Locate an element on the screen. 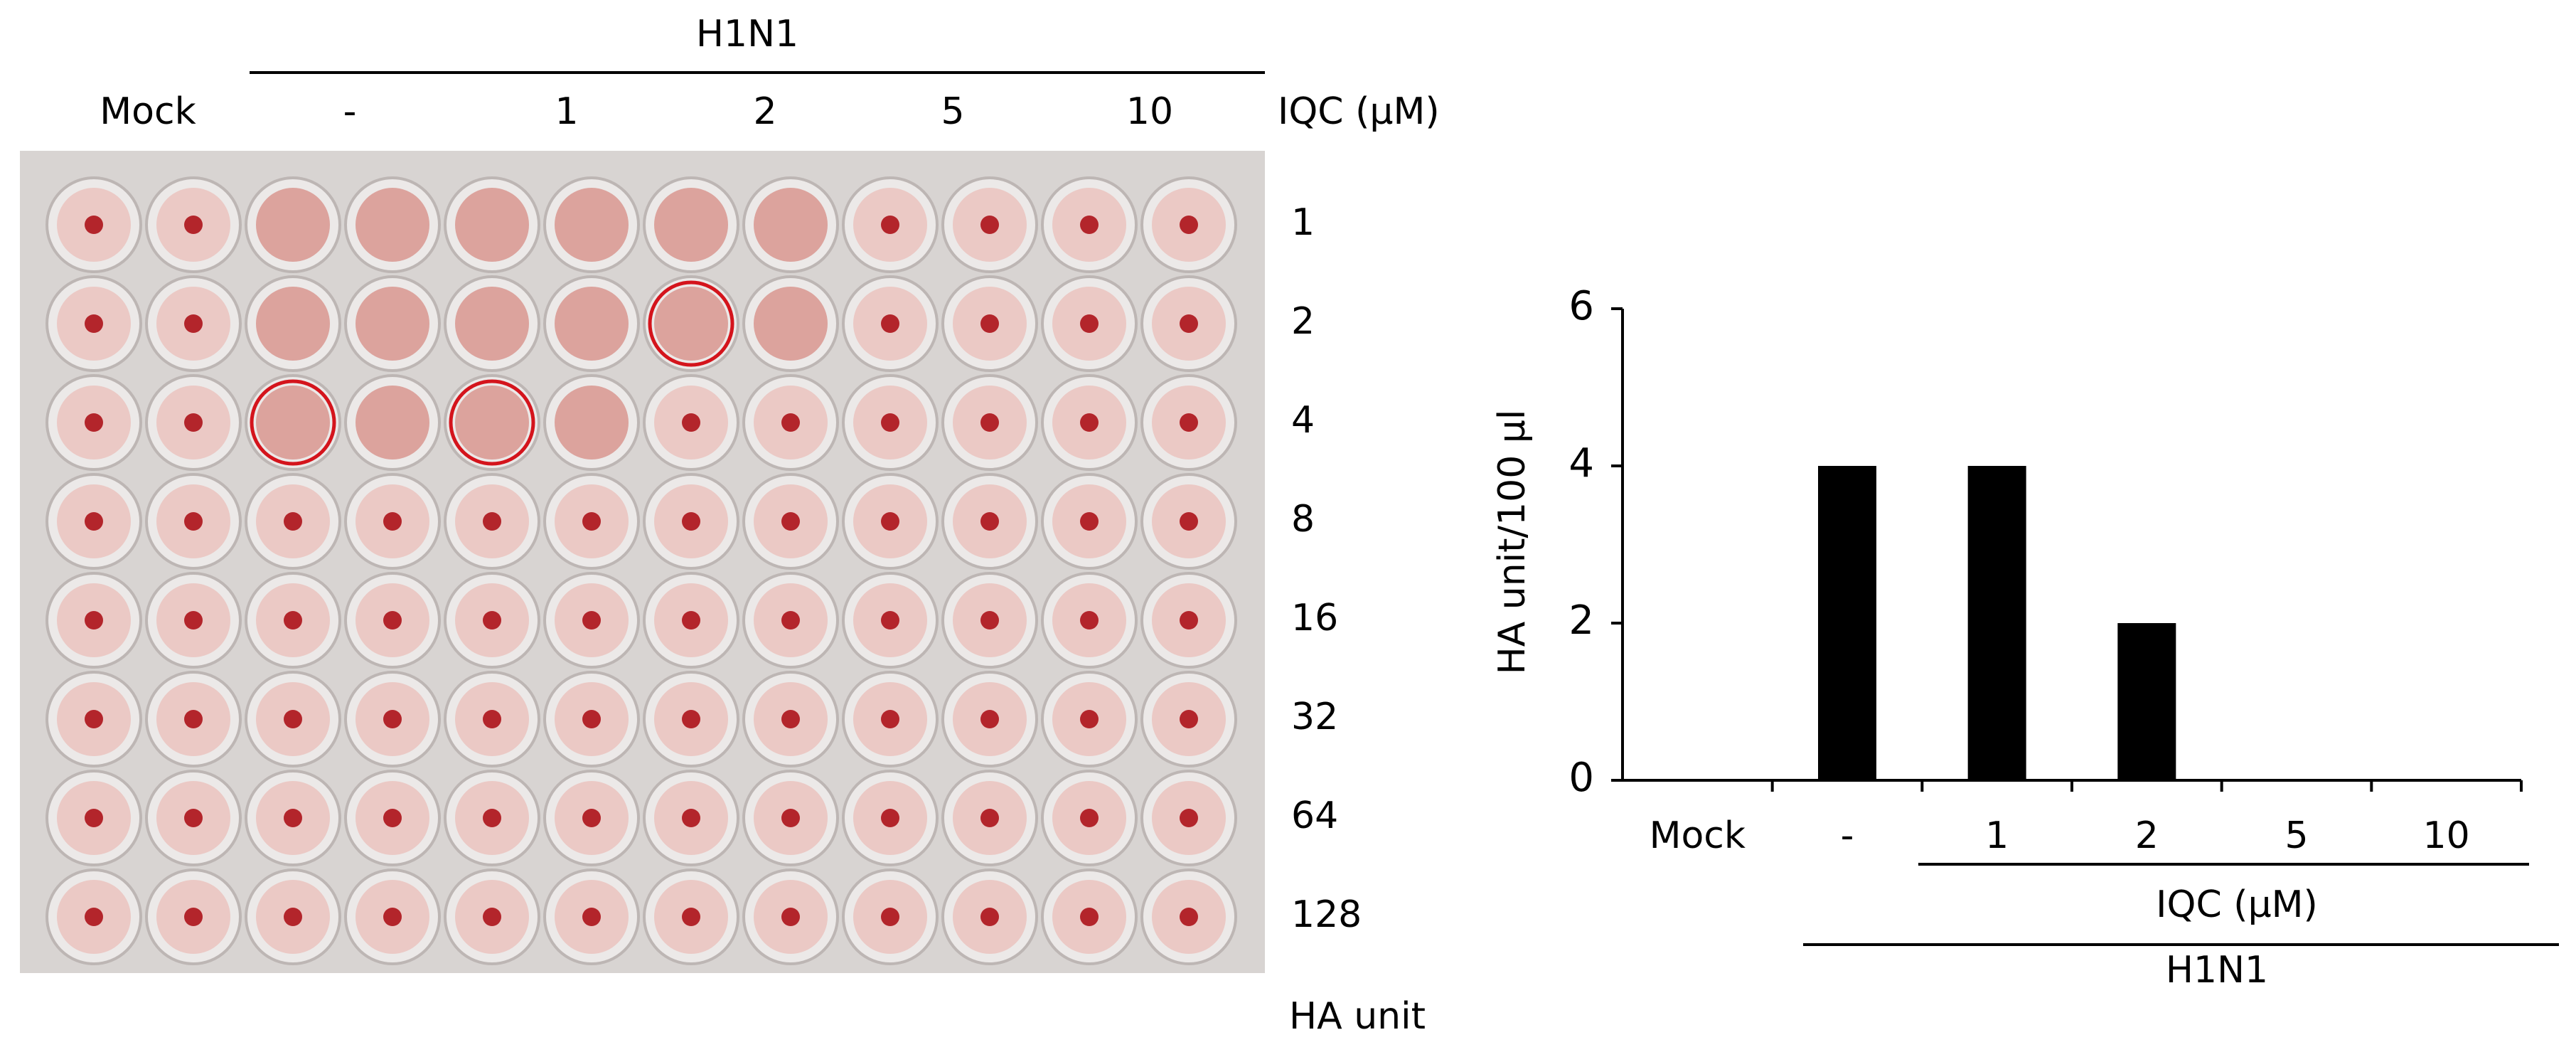 The width and height of the screenshot is (2576, 1057). row-label: 8 is located at coordinates (1303, 519).